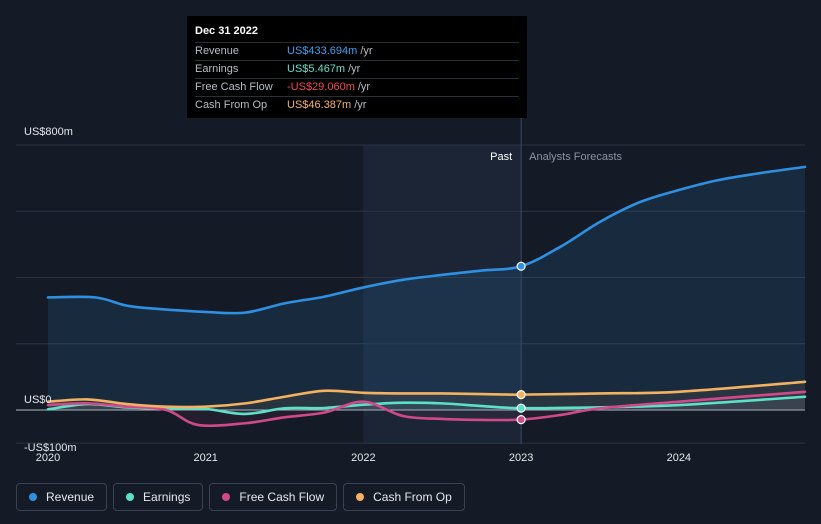 The height and width of the screenshot is (524, 821). What do you see at coordinates (521, 395) in the screenshot?
I see `cash-from-op-marker` at bounding box center [521, 395].